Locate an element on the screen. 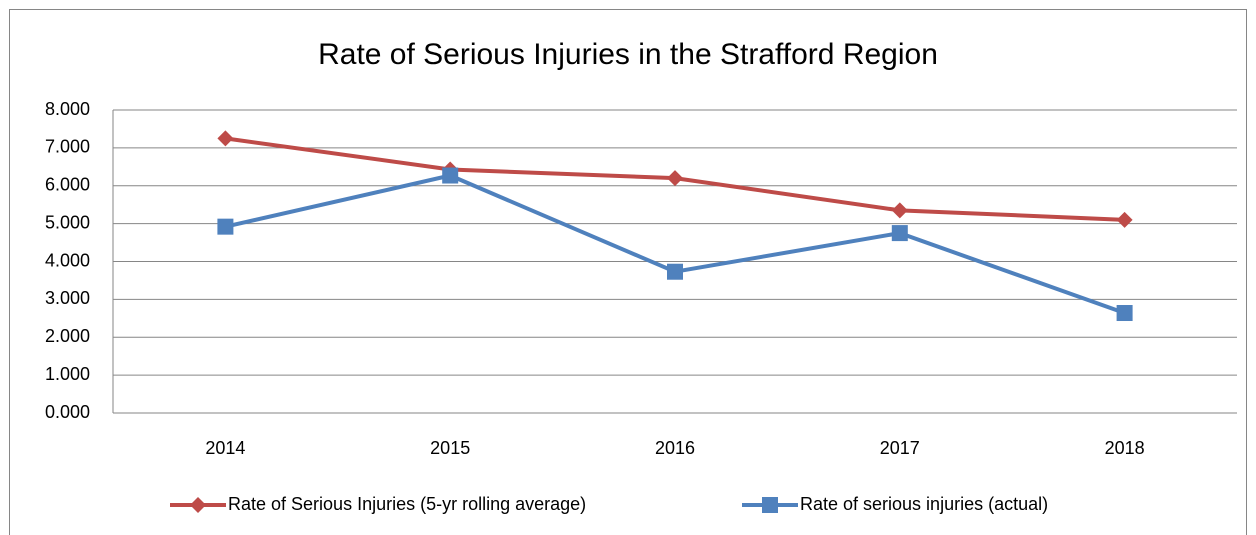  y-tick-label: 6.000 is located at coordinates (67, 185).